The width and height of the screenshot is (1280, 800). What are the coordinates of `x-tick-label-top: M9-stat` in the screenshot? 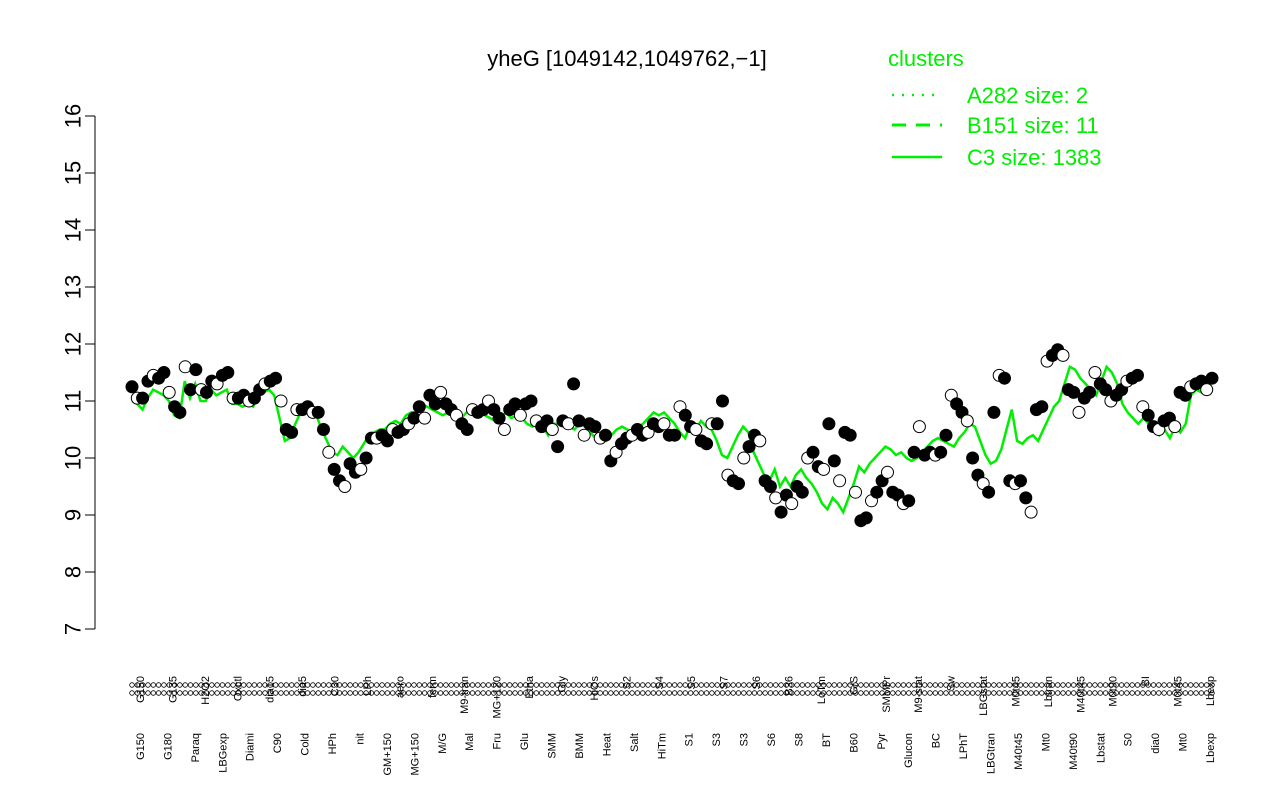 It's located at (919, 694).